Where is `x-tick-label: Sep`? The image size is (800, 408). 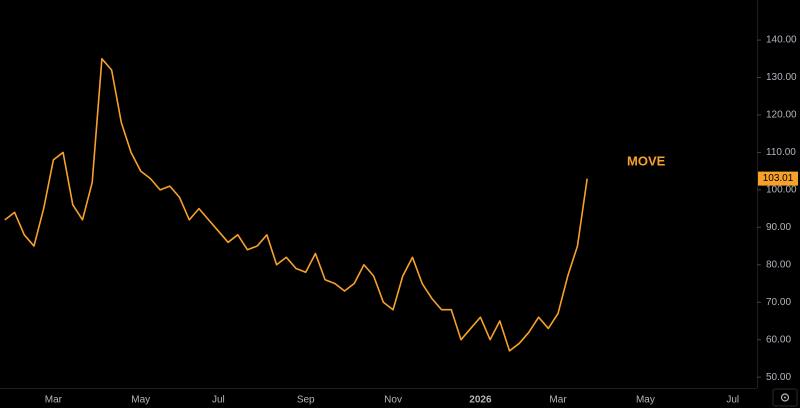
x-tick-label: Sep is located at coordinates (306, 400).